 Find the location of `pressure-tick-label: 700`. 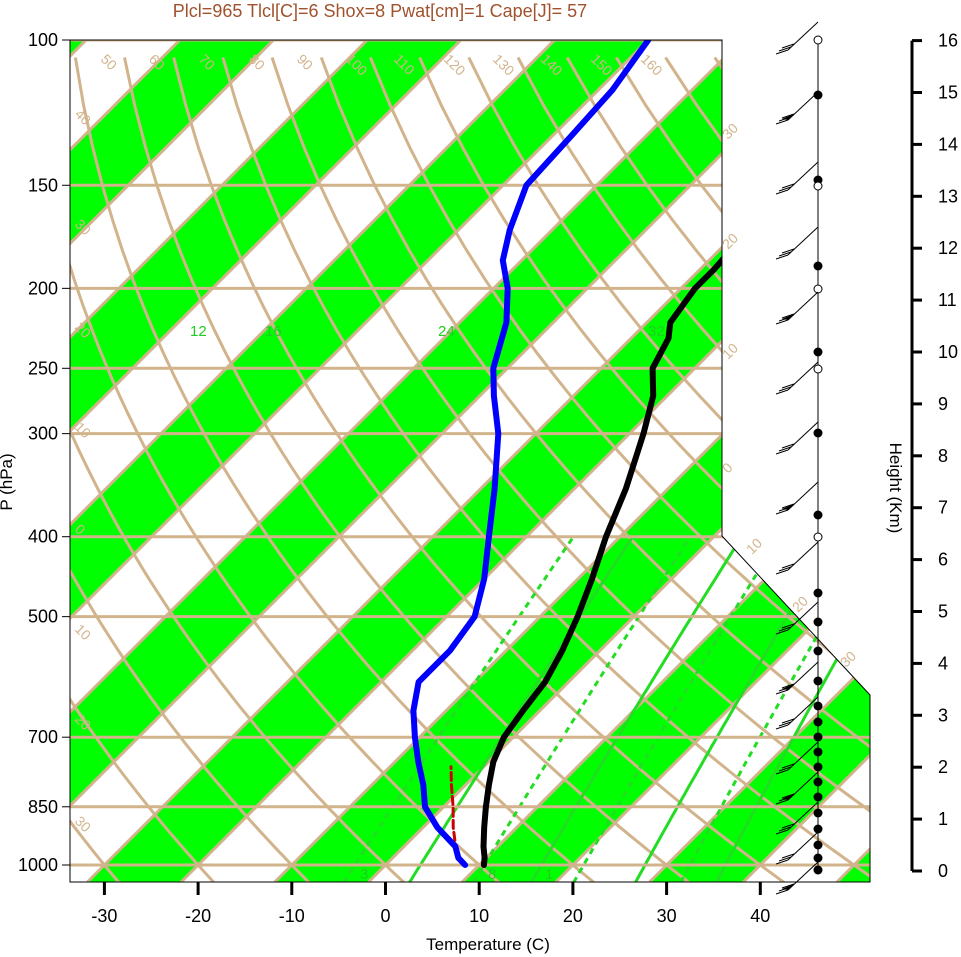

pressure-tick-label: 700 is located at coordinates (43, 737).